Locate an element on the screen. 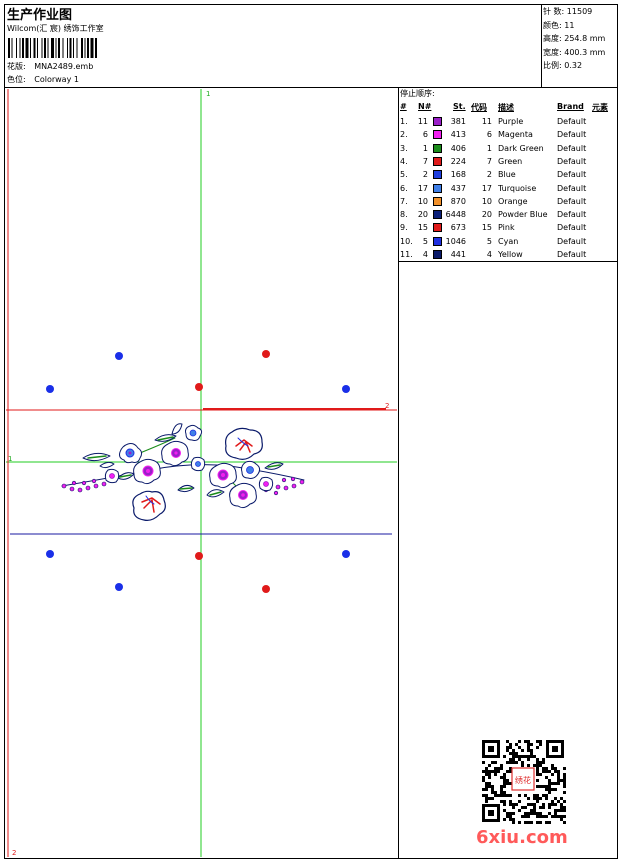  colorway-label: 色位: is located at coordinates (16, 79).